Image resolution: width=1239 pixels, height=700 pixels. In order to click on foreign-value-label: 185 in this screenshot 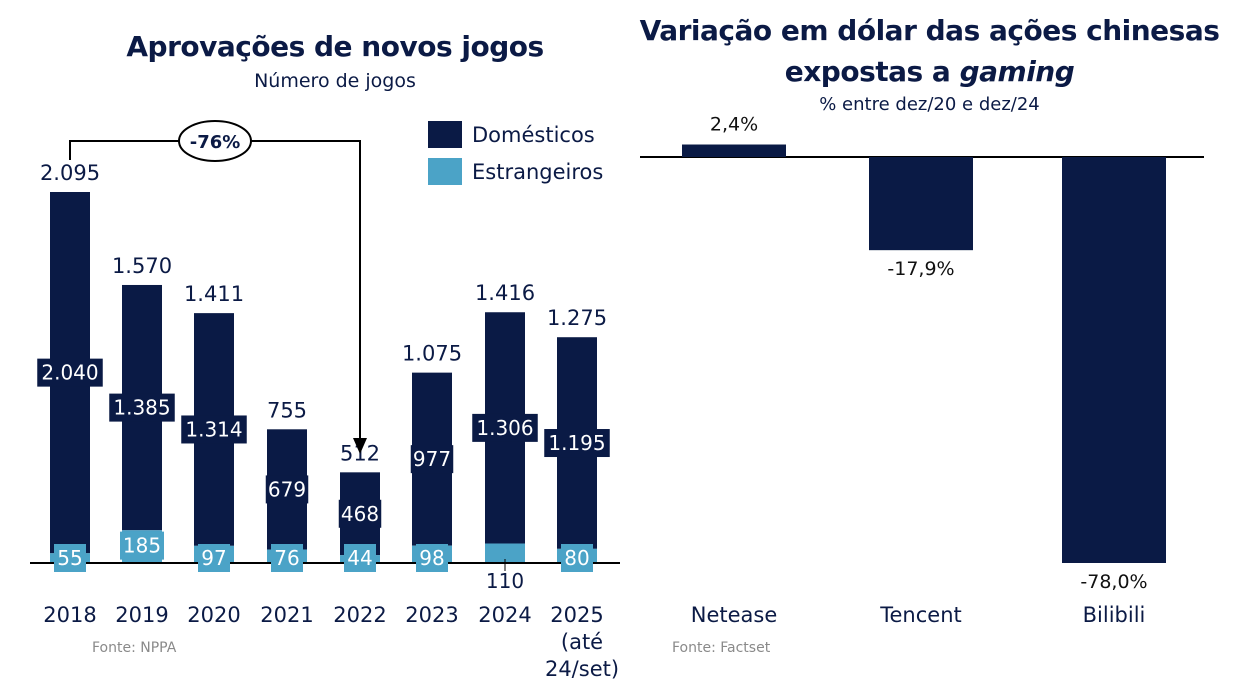, I will do `click(142, 546)`.